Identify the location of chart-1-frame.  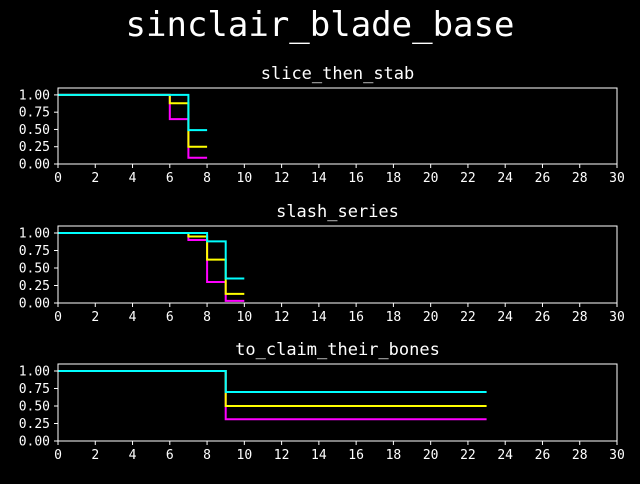
(337, 126).